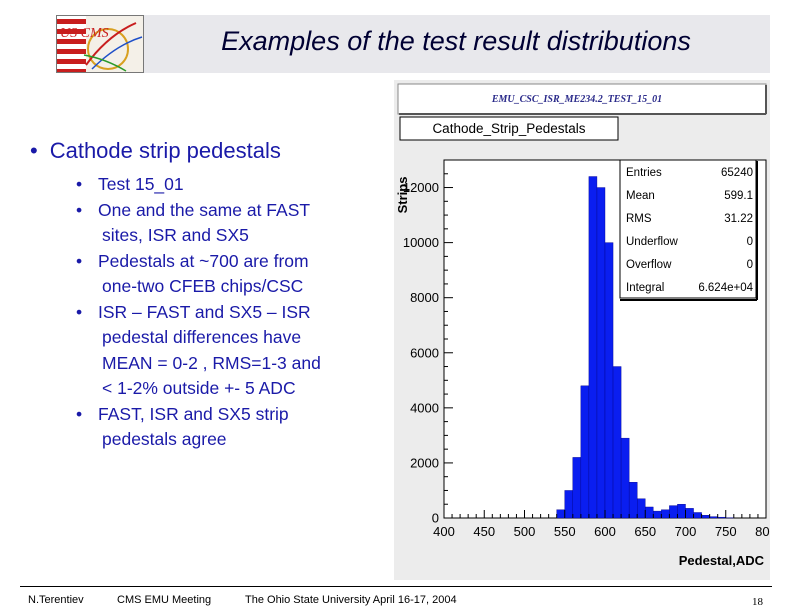  I want to click on footer-divider, so click(396, 586).